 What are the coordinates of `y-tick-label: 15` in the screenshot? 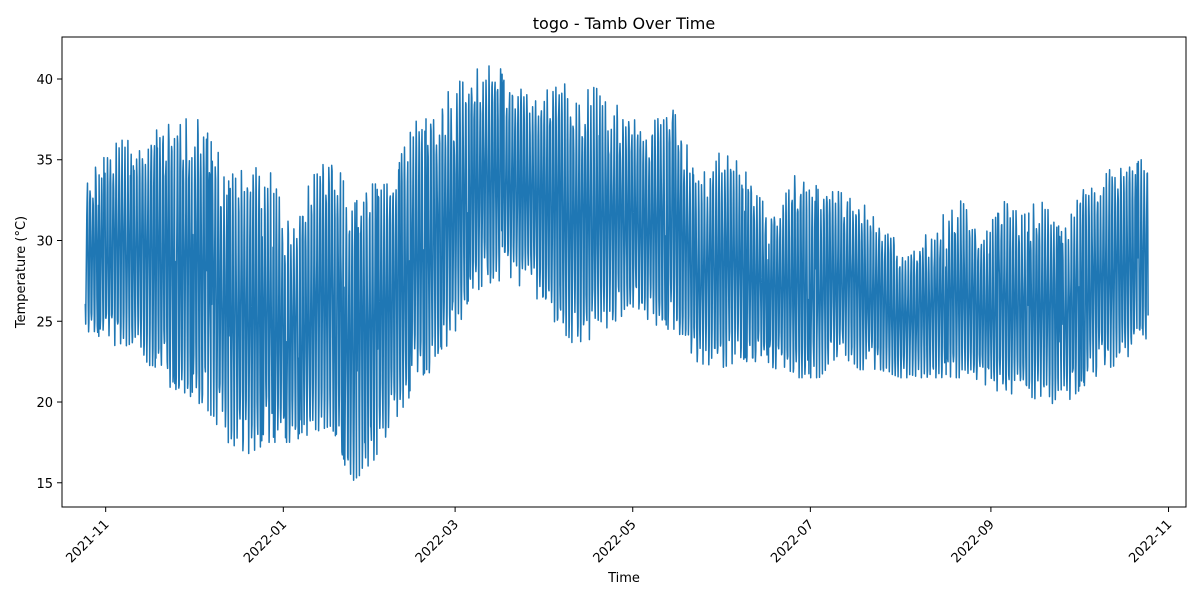 It's located at (44, 484).